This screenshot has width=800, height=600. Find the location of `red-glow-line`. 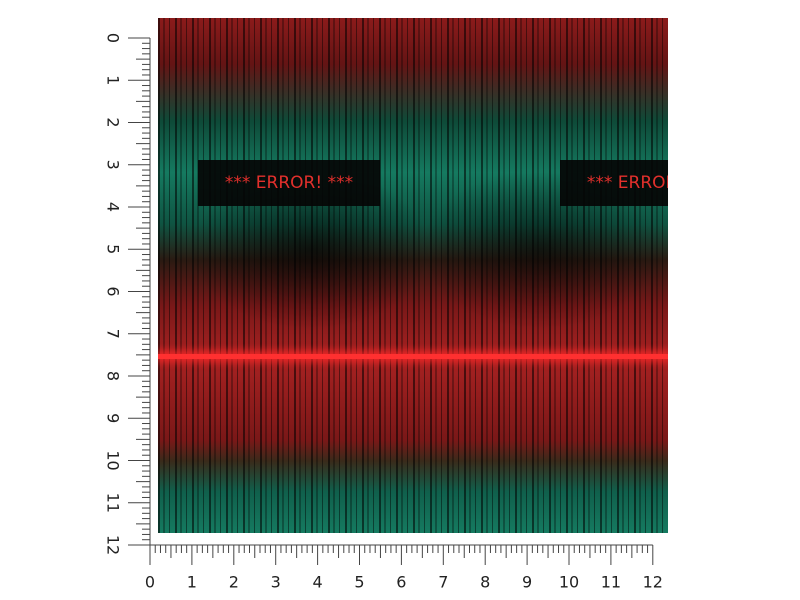

red-glow-line is located at coordinates (413, 356).